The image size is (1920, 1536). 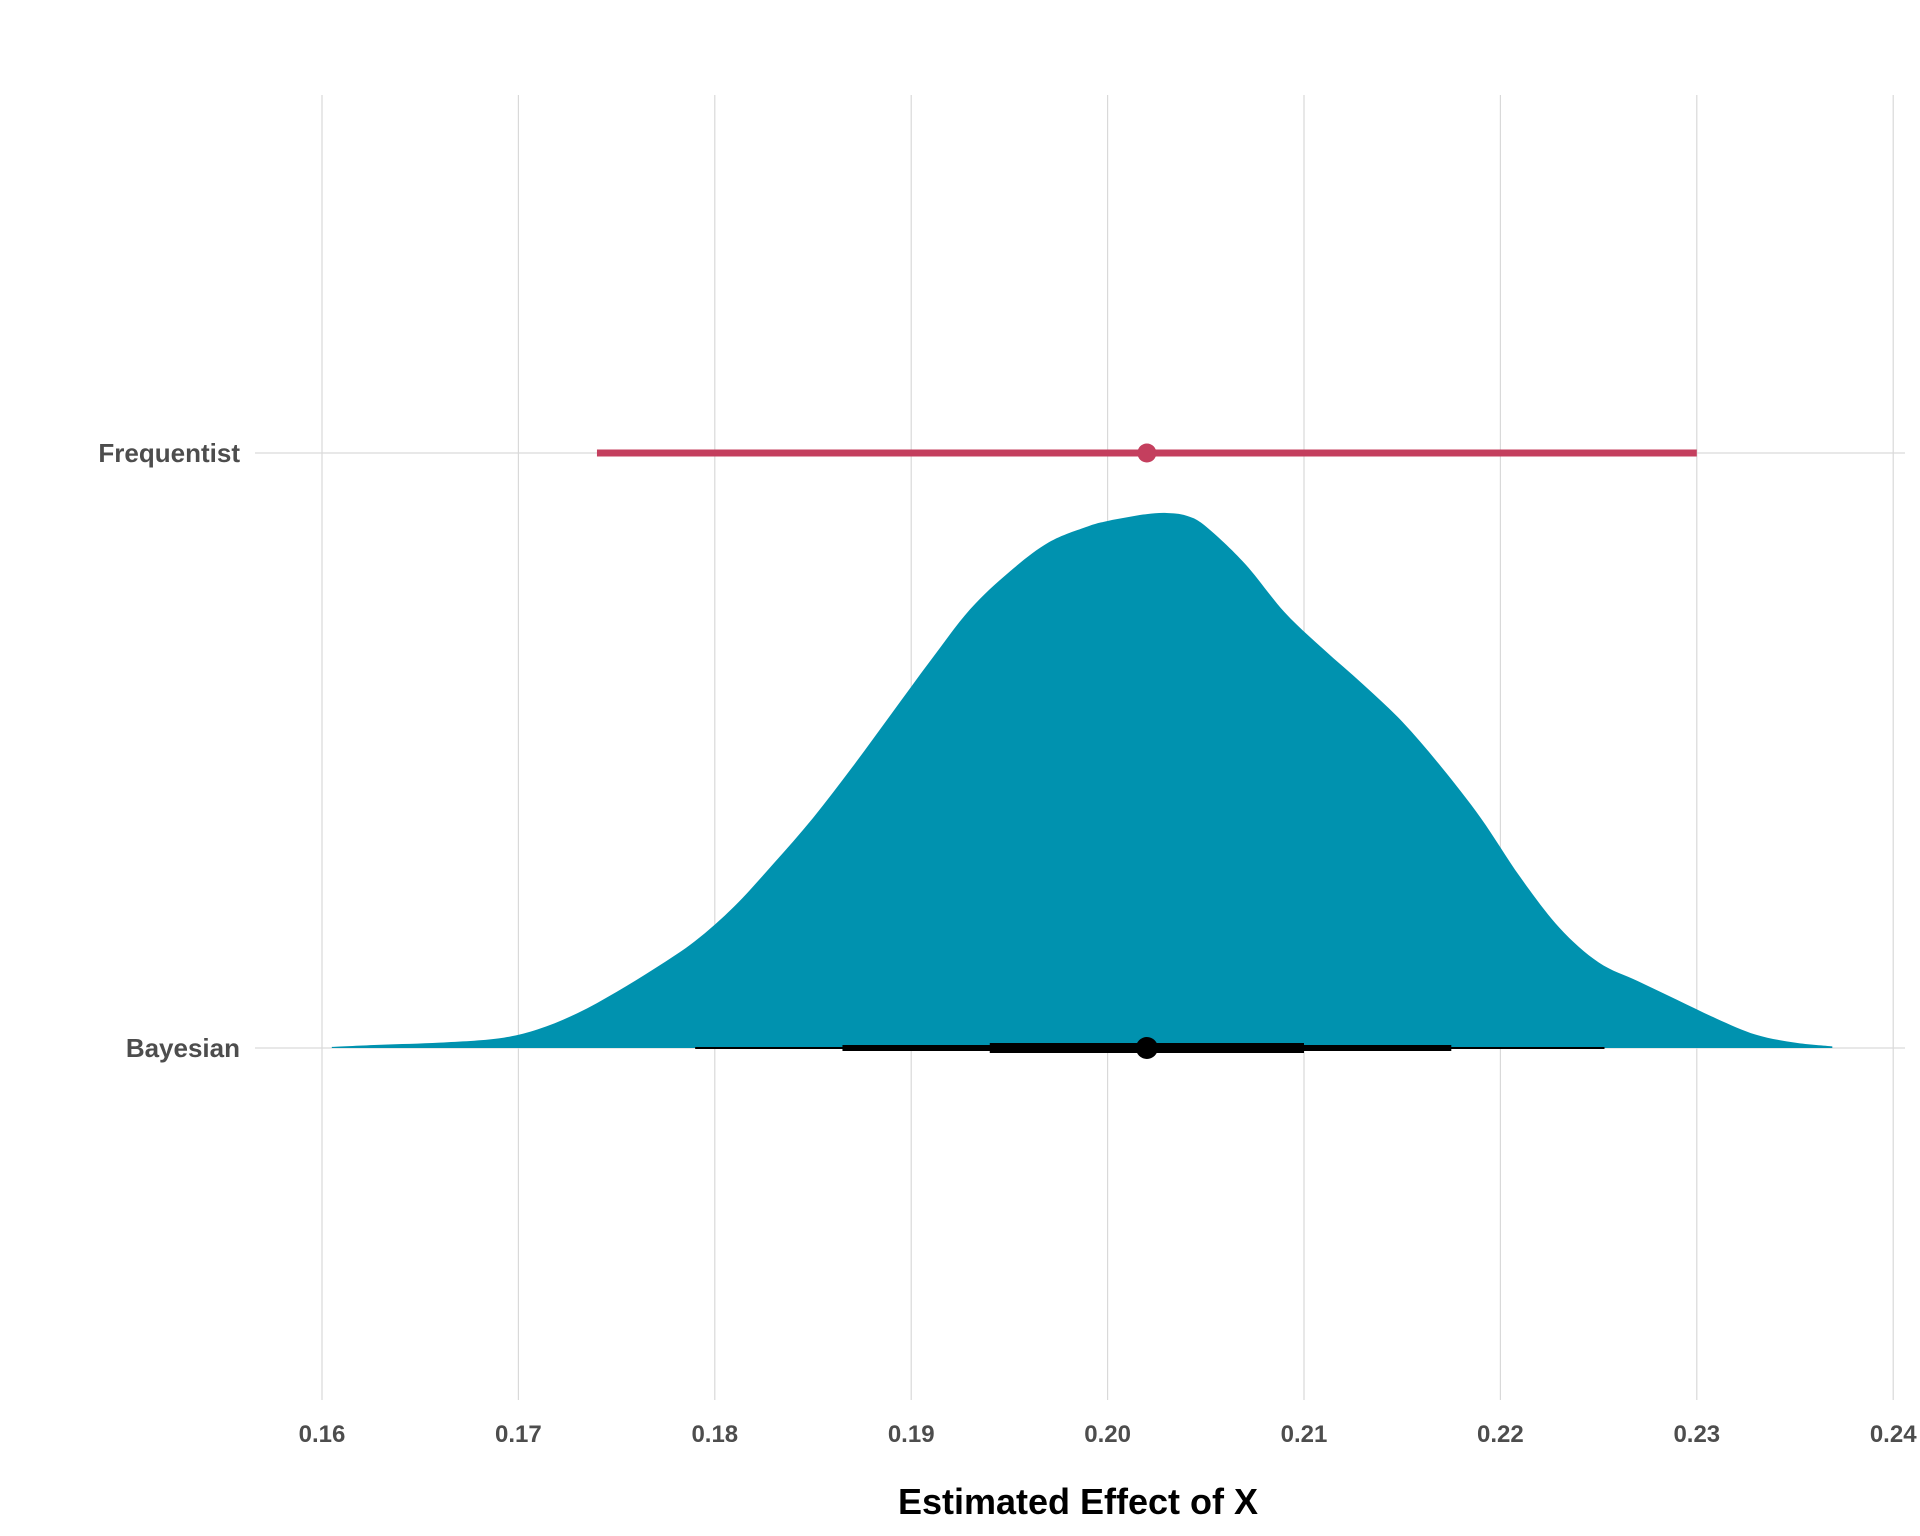 I want to click on x-axis-title: Estimated Effect of X, so click(x=1078, y=1501).